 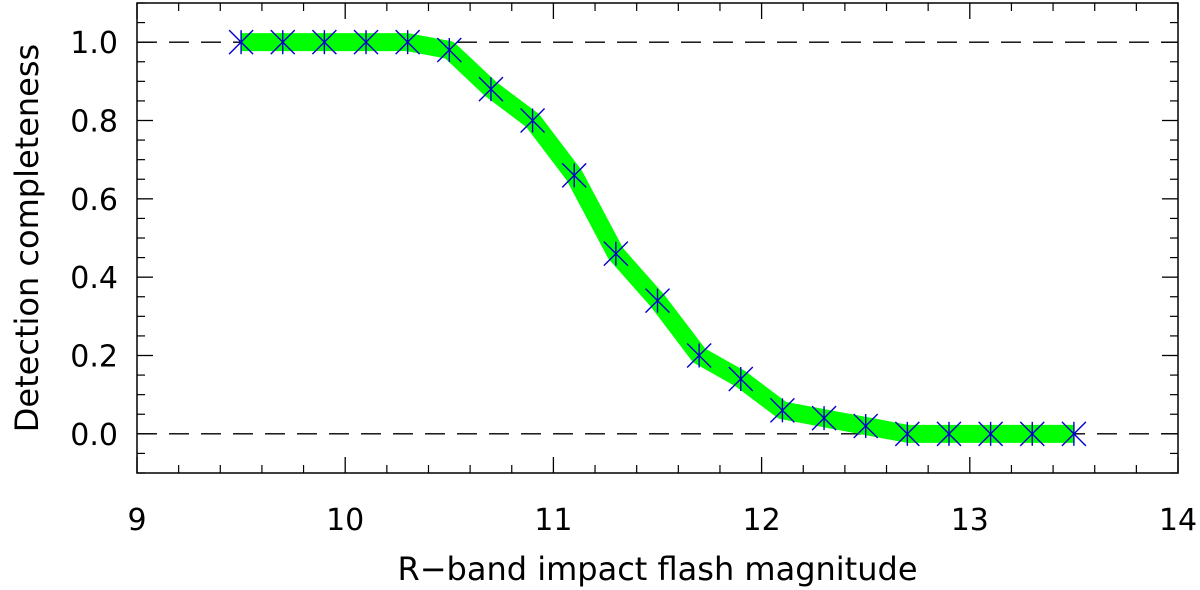 I want to click on x-tick-label: 13, so click(x=970, y=520).